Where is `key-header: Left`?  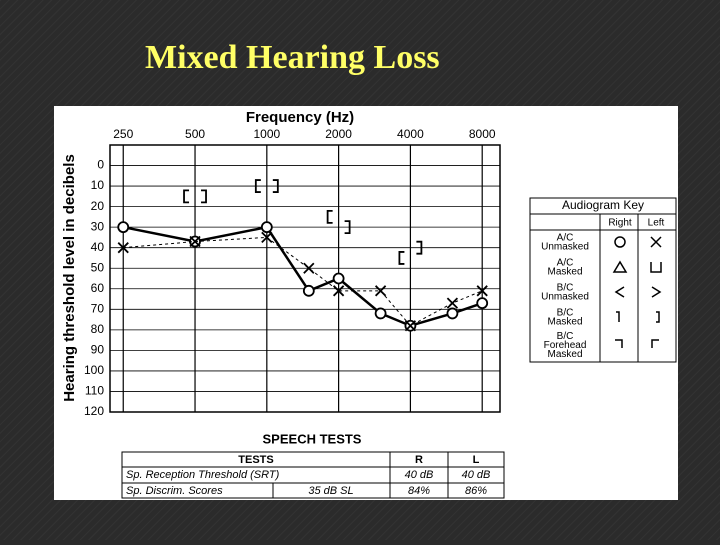 key-header: Left is located at coordinates (656, 223).